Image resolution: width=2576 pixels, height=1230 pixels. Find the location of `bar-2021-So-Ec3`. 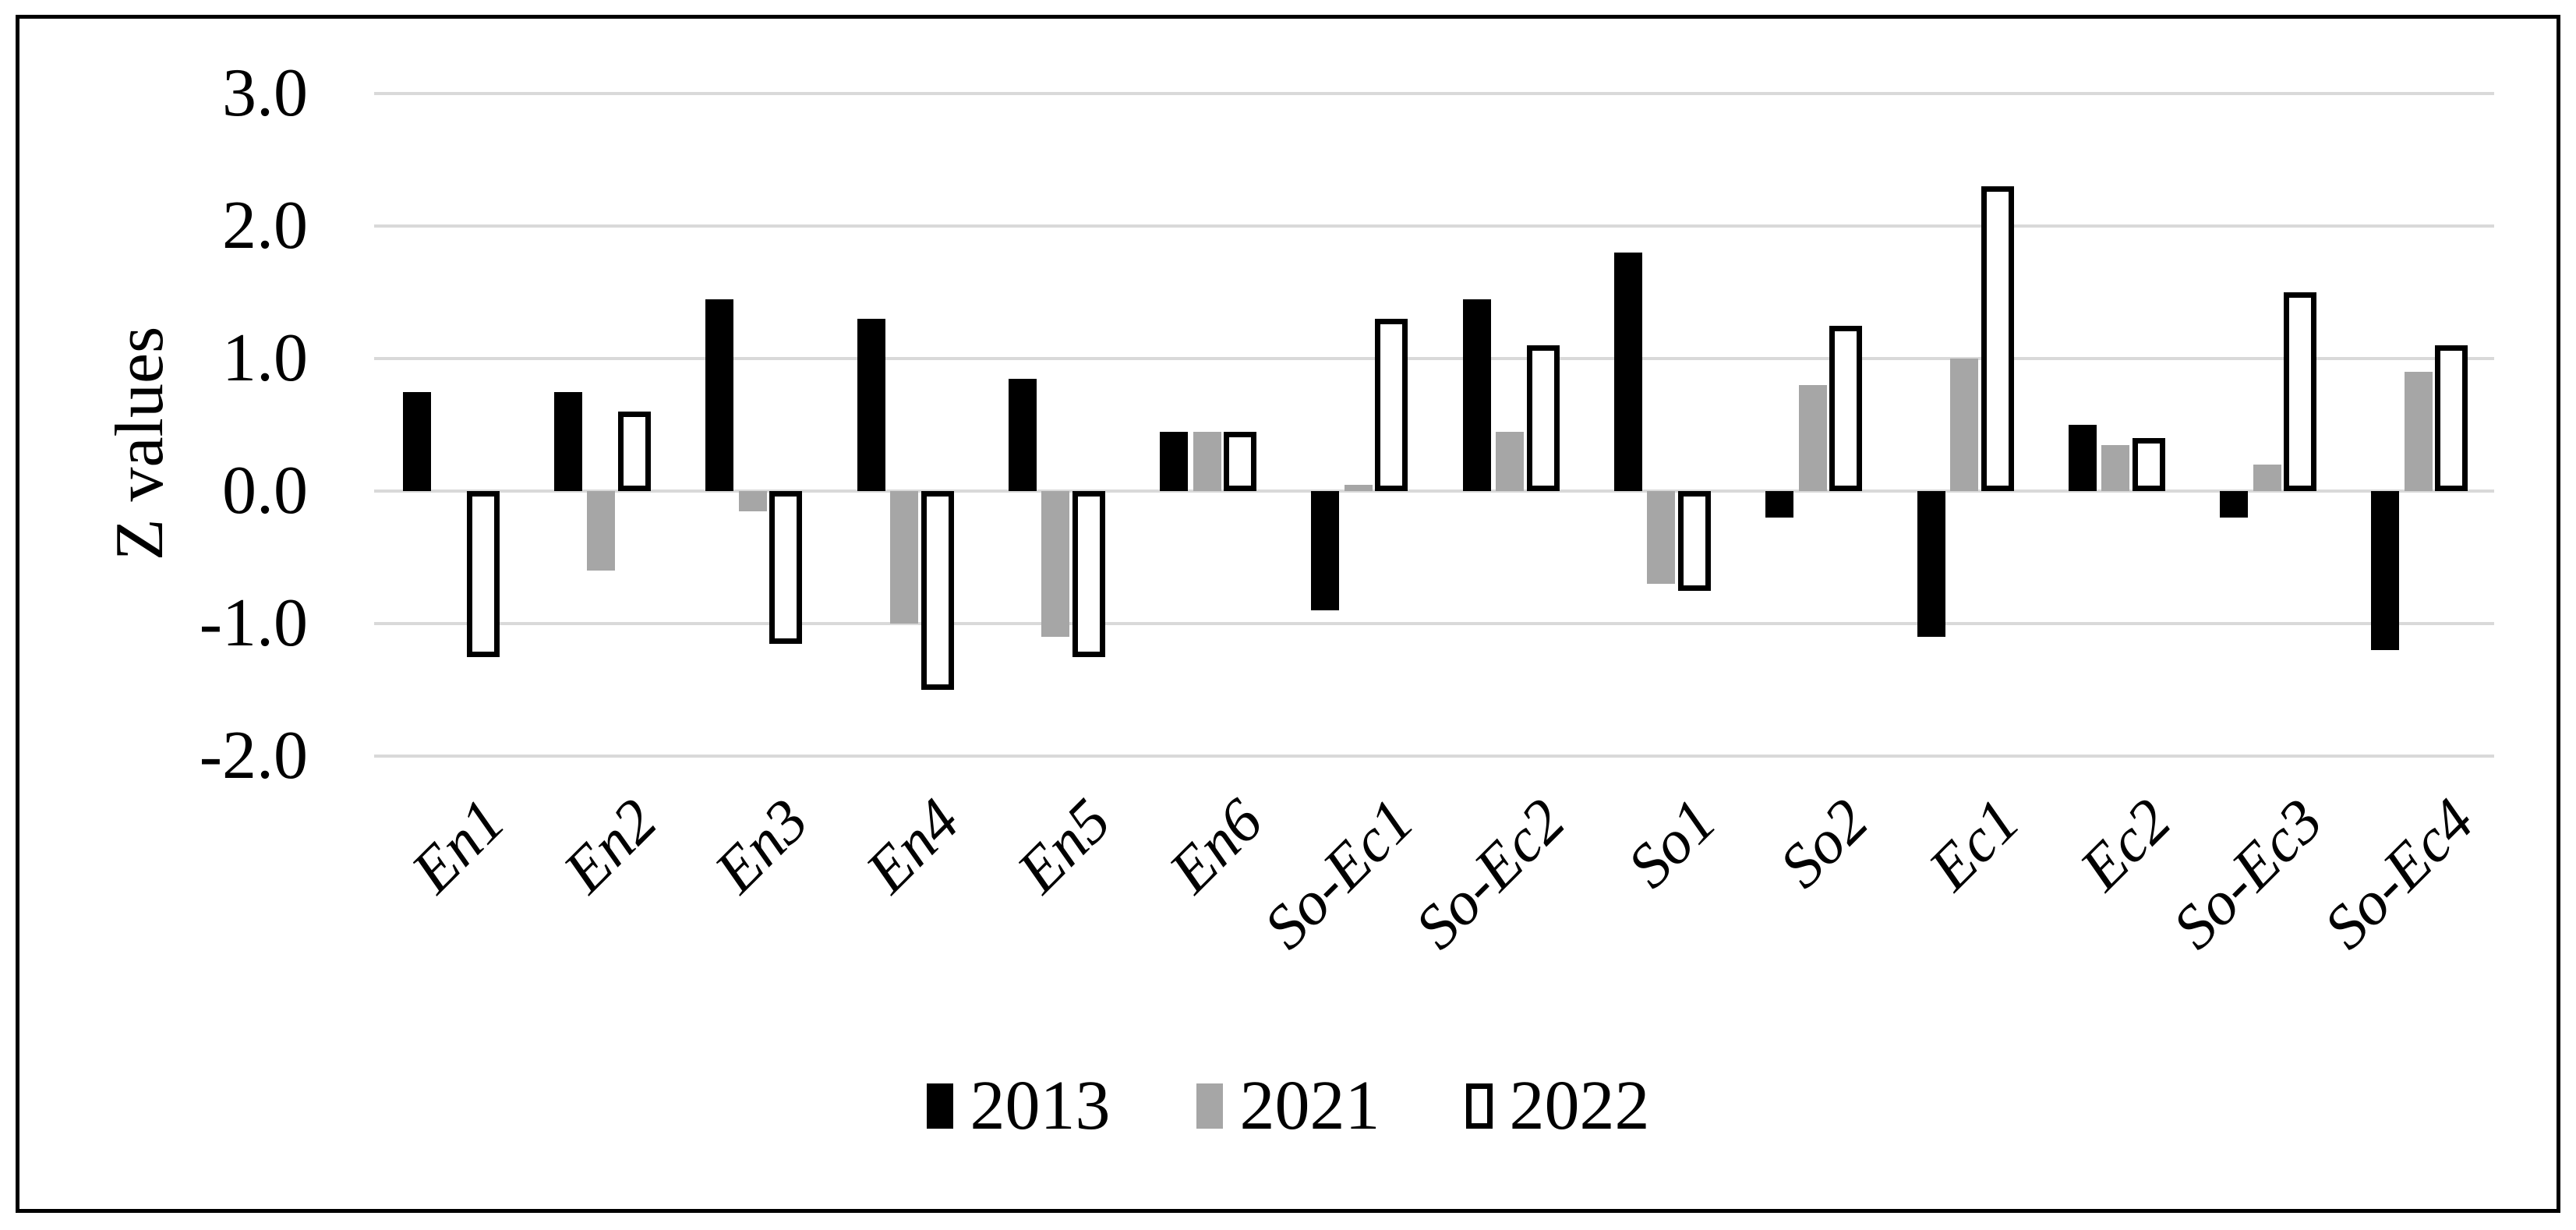

bar-2021-So-Ec3 is located at coordinates (2267, 478).